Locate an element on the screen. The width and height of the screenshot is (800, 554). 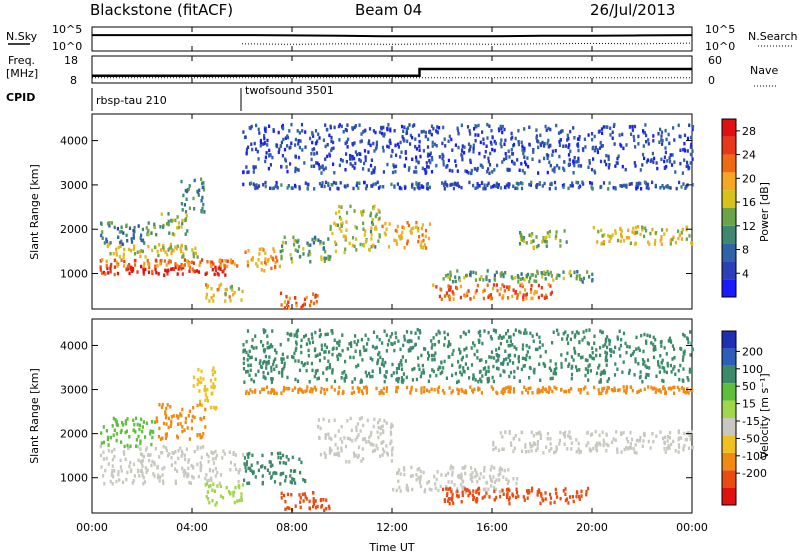
y-tick-label: 1000 is located at coordinates (74, 274).